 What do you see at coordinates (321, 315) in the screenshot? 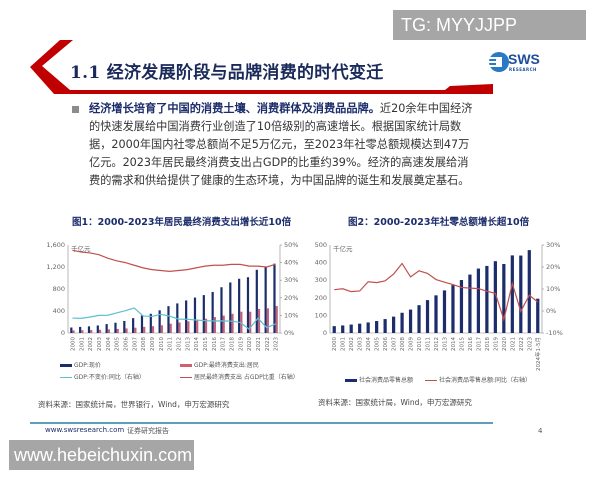
I see `svg-text: 100` at bounding box center [321, 315].